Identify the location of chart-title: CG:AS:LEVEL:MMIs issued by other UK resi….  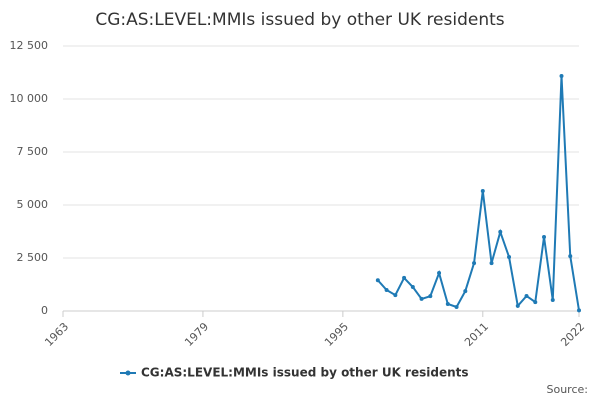
(299, 20).